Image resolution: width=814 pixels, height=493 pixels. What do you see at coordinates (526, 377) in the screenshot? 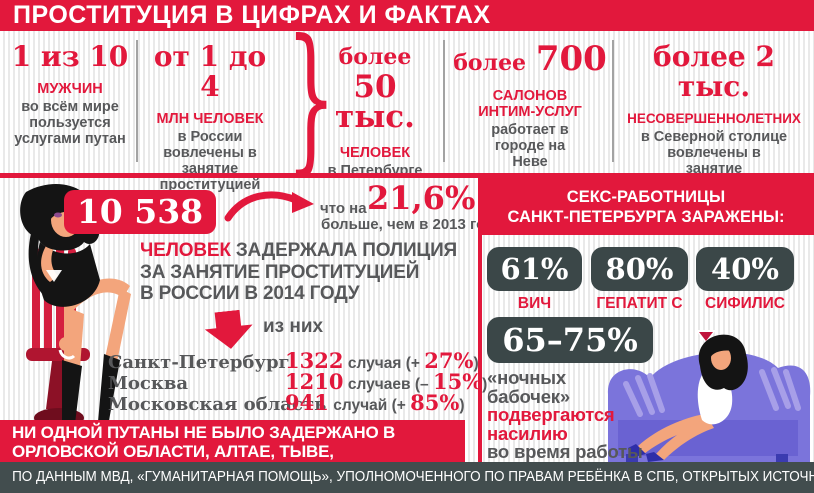
I see `violence-line1: «ночных` at bounding box center [526, 377].